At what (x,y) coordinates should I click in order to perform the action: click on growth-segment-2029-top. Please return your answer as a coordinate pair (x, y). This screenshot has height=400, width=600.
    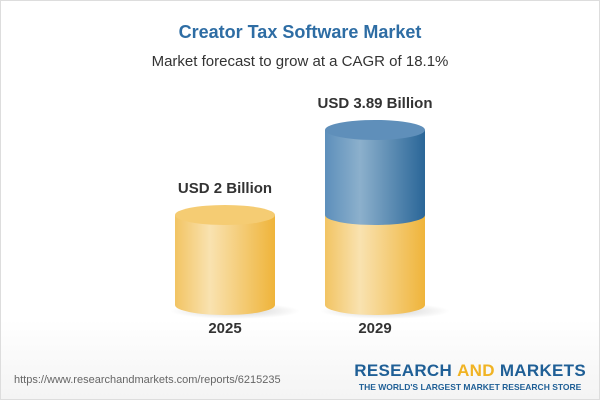
    Looking at the image, I should click on (375, 129).